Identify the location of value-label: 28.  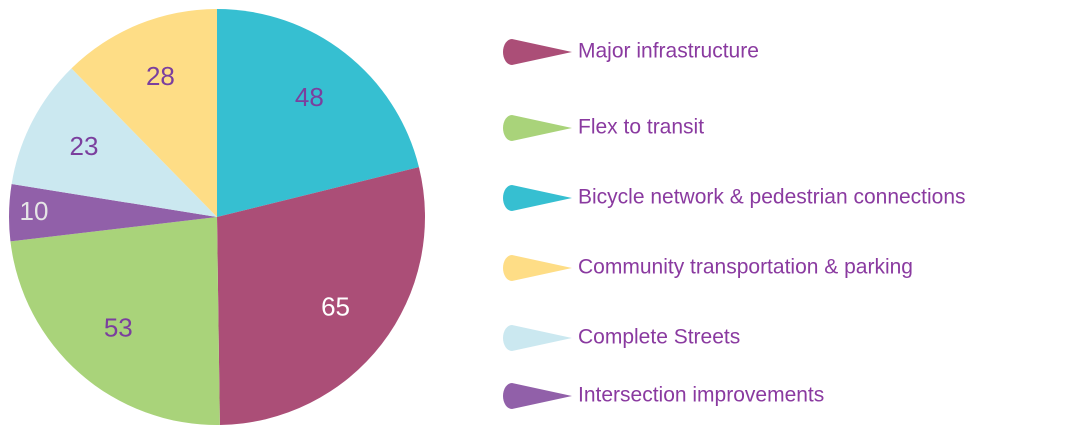
(160, 76).